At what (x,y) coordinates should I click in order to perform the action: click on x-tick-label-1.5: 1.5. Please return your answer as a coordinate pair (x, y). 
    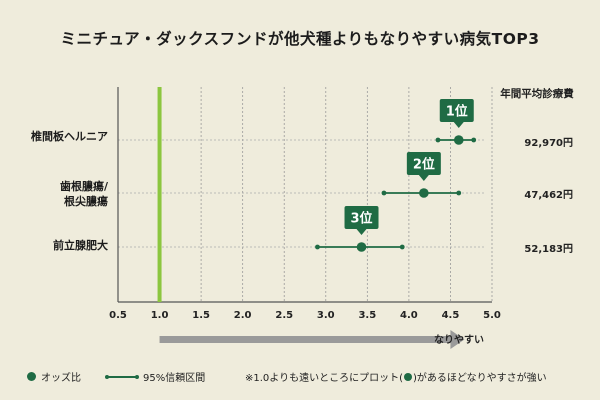
    Looking at the image, I should click on (201, 315).